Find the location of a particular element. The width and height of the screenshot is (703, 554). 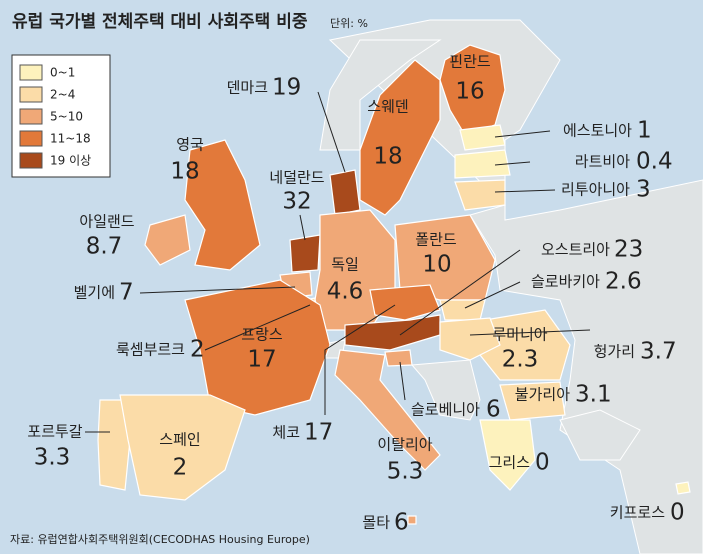

country-name: 폴란드 is located at coordinates (436, 240).